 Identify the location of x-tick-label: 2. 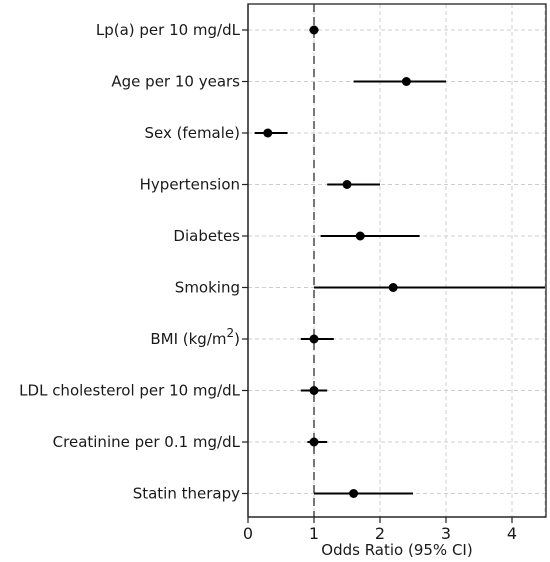
(380, 533).